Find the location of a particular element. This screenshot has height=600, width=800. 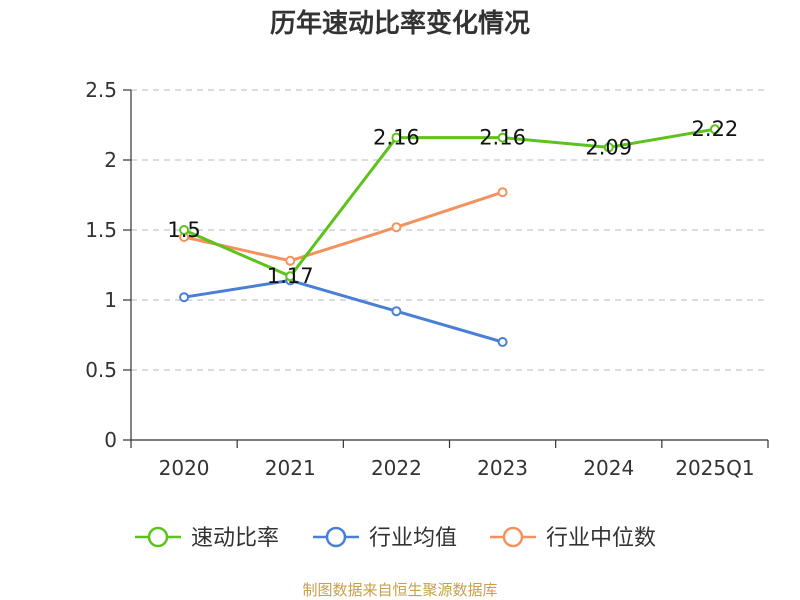

legend: 速动比率 行业均值 行业中位数 is located at coordinates (395, 538).